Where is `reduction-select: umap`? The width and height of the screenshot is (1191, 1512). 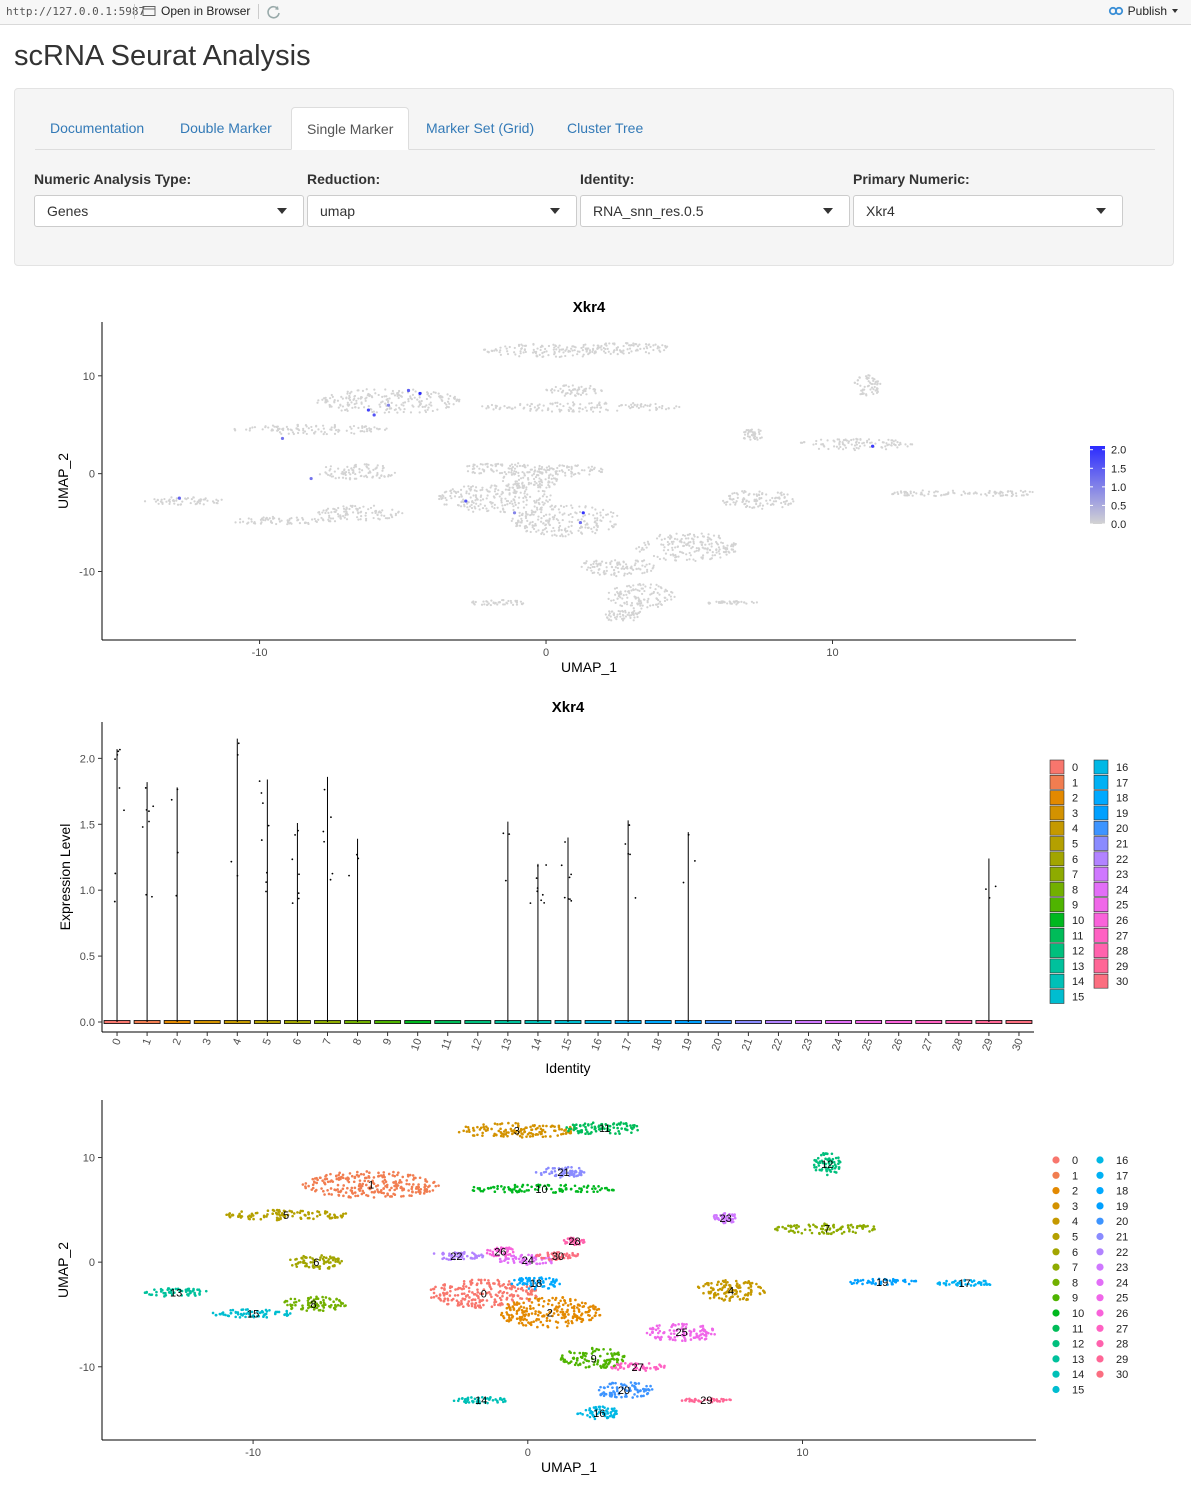
reduction-select: umap is located at coordinates (442, 211).